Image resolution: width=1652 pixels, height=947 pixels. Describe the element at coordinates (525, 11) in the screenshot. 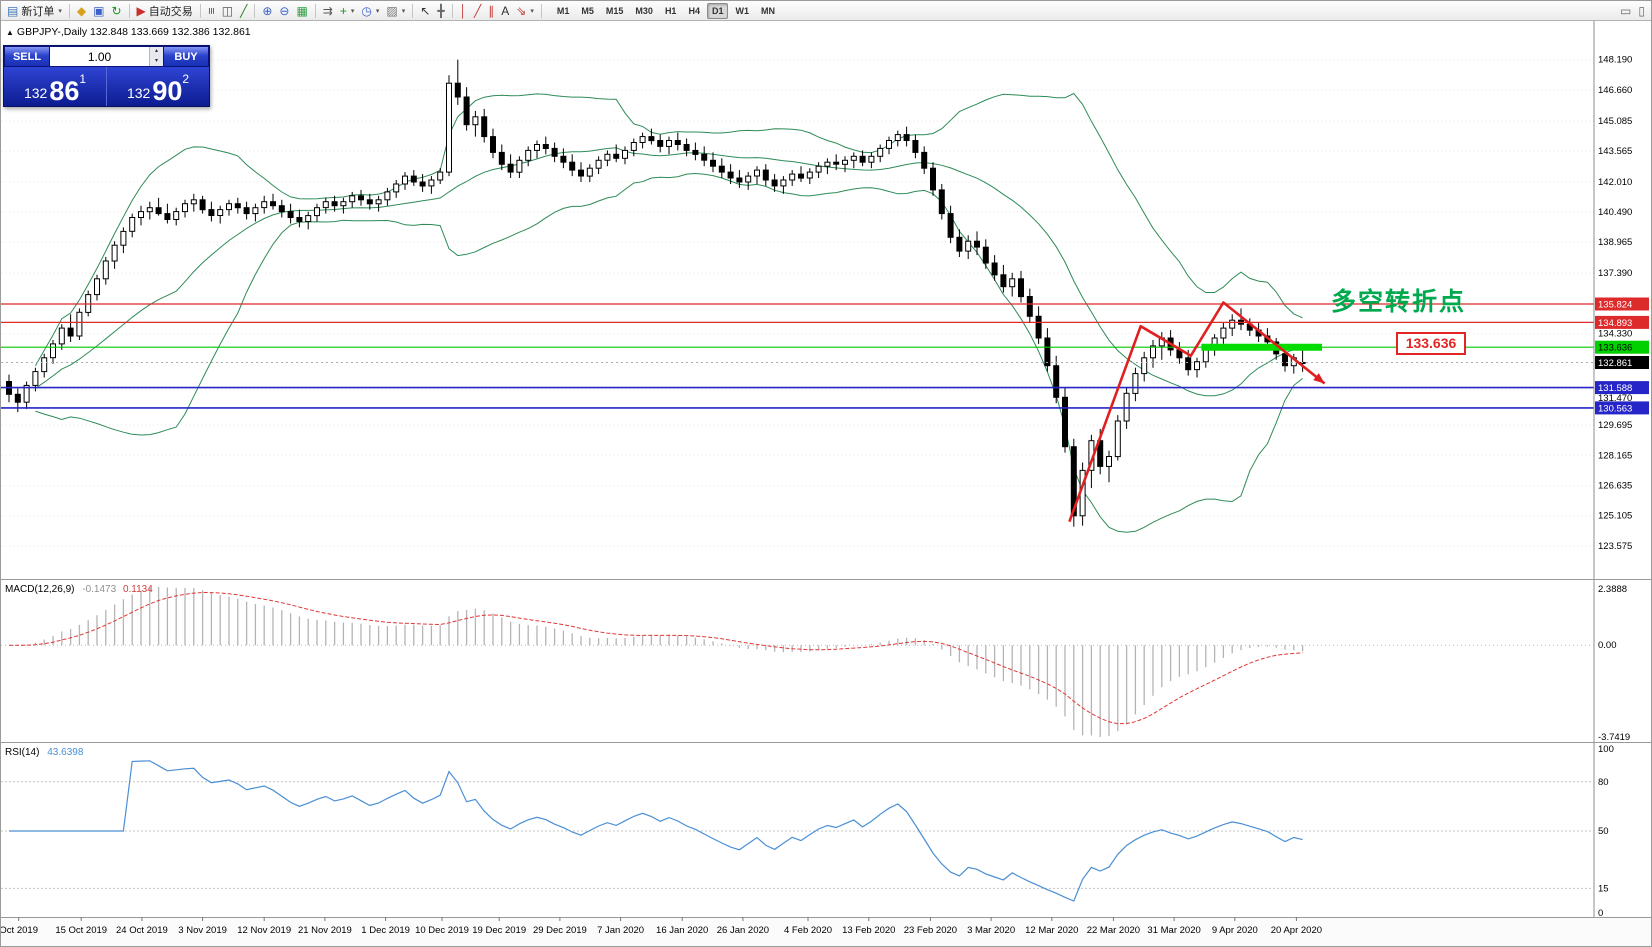

I see `arrows-tool-button: ⇘ ▾` at that location.